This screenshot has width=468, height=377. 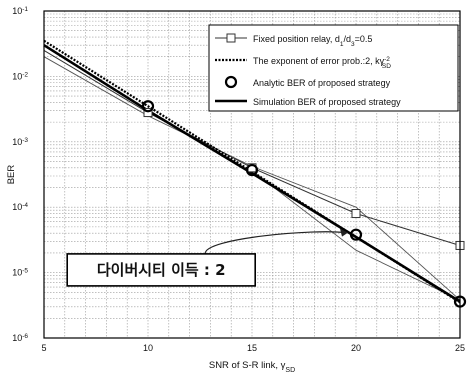 I want to click on y-tick-label: 10⁻¹, so click(x=20, y=11).